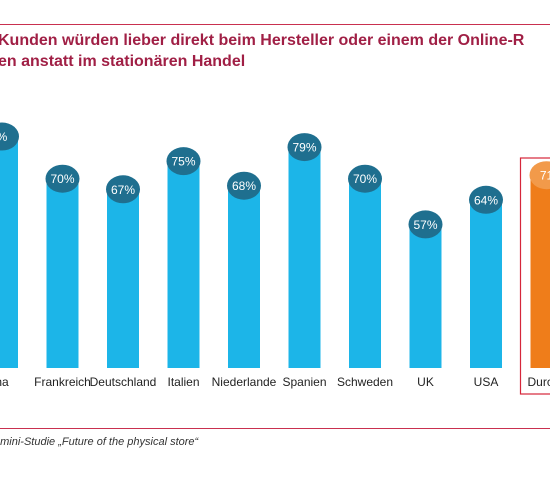 Image resolution: width=550 pixels, height=480 pixels. What do you see at coordinates (275, 428) in the screenshot?
I see `bottom-rule` at bounding box center [275, 428].